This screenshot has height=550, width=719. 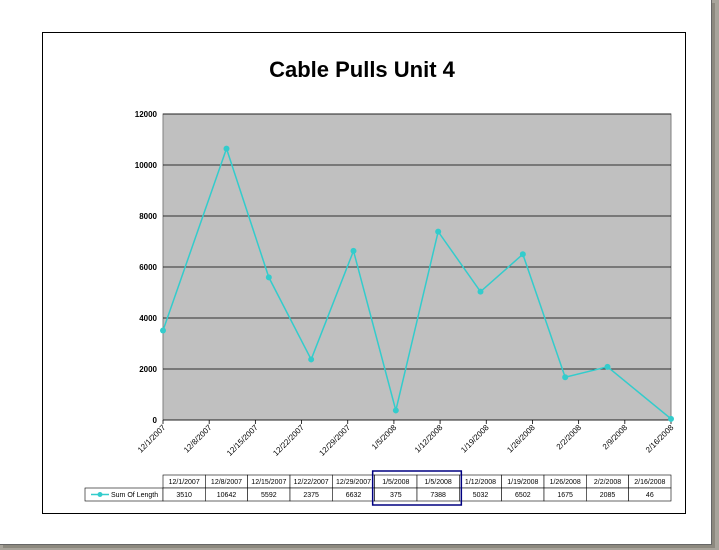 I want to click on y-axis-ticks: 0 2000 4000 6000 8000 10000 12000, so click(x=146, y=267).